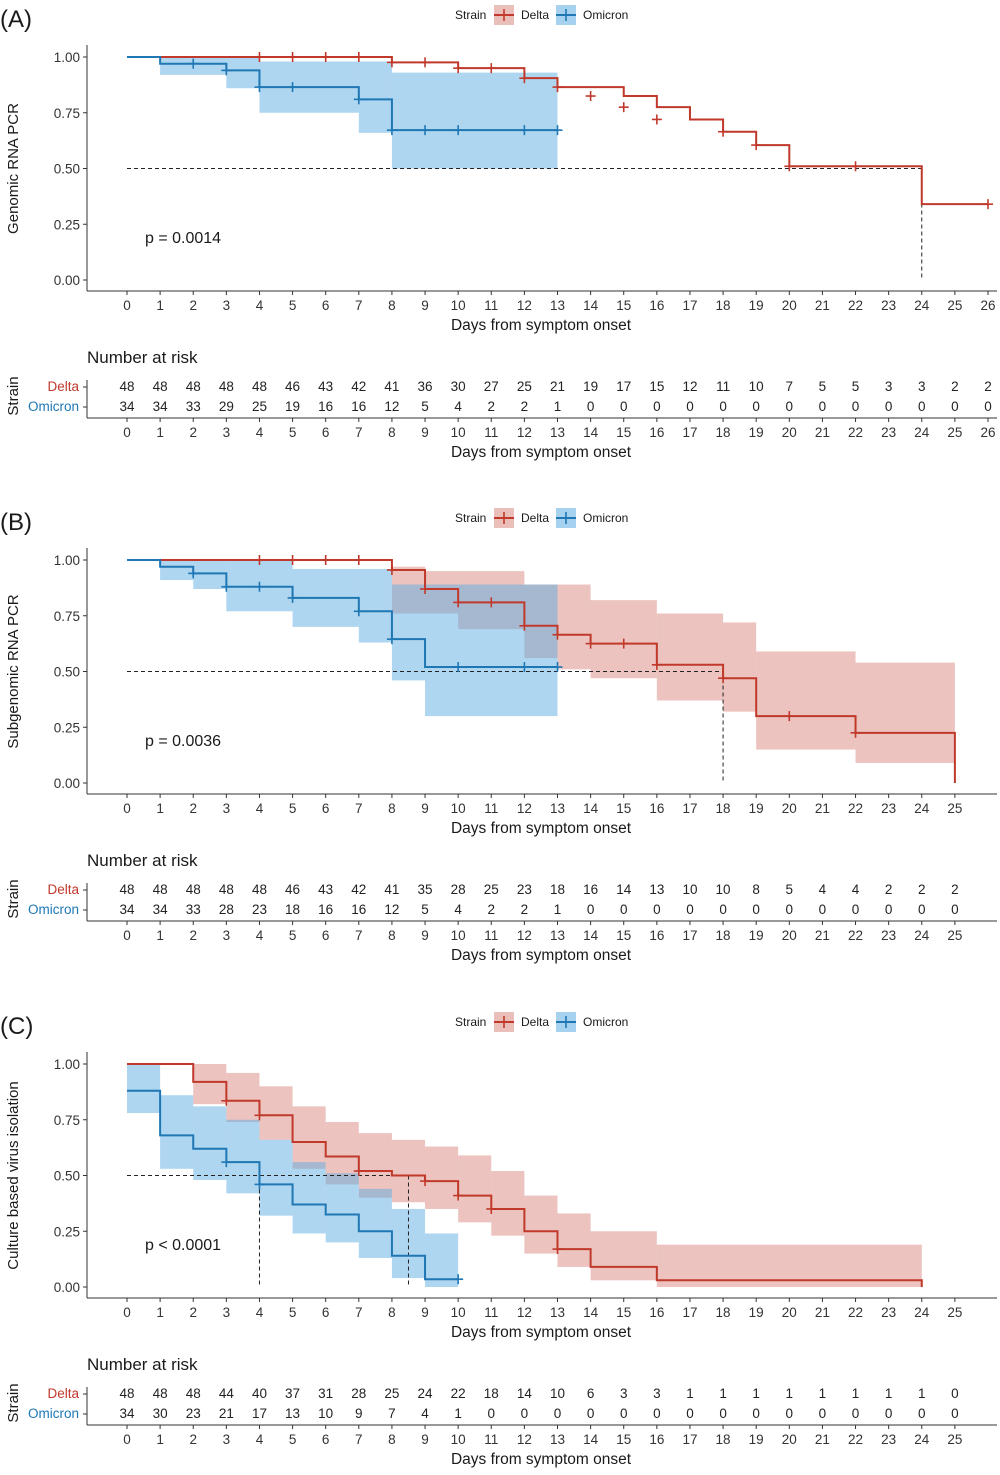  What do you see at coordinates (342, 94) in the screenshot?
I see `survival-curve-omicron` at bounding box center [342, 94].